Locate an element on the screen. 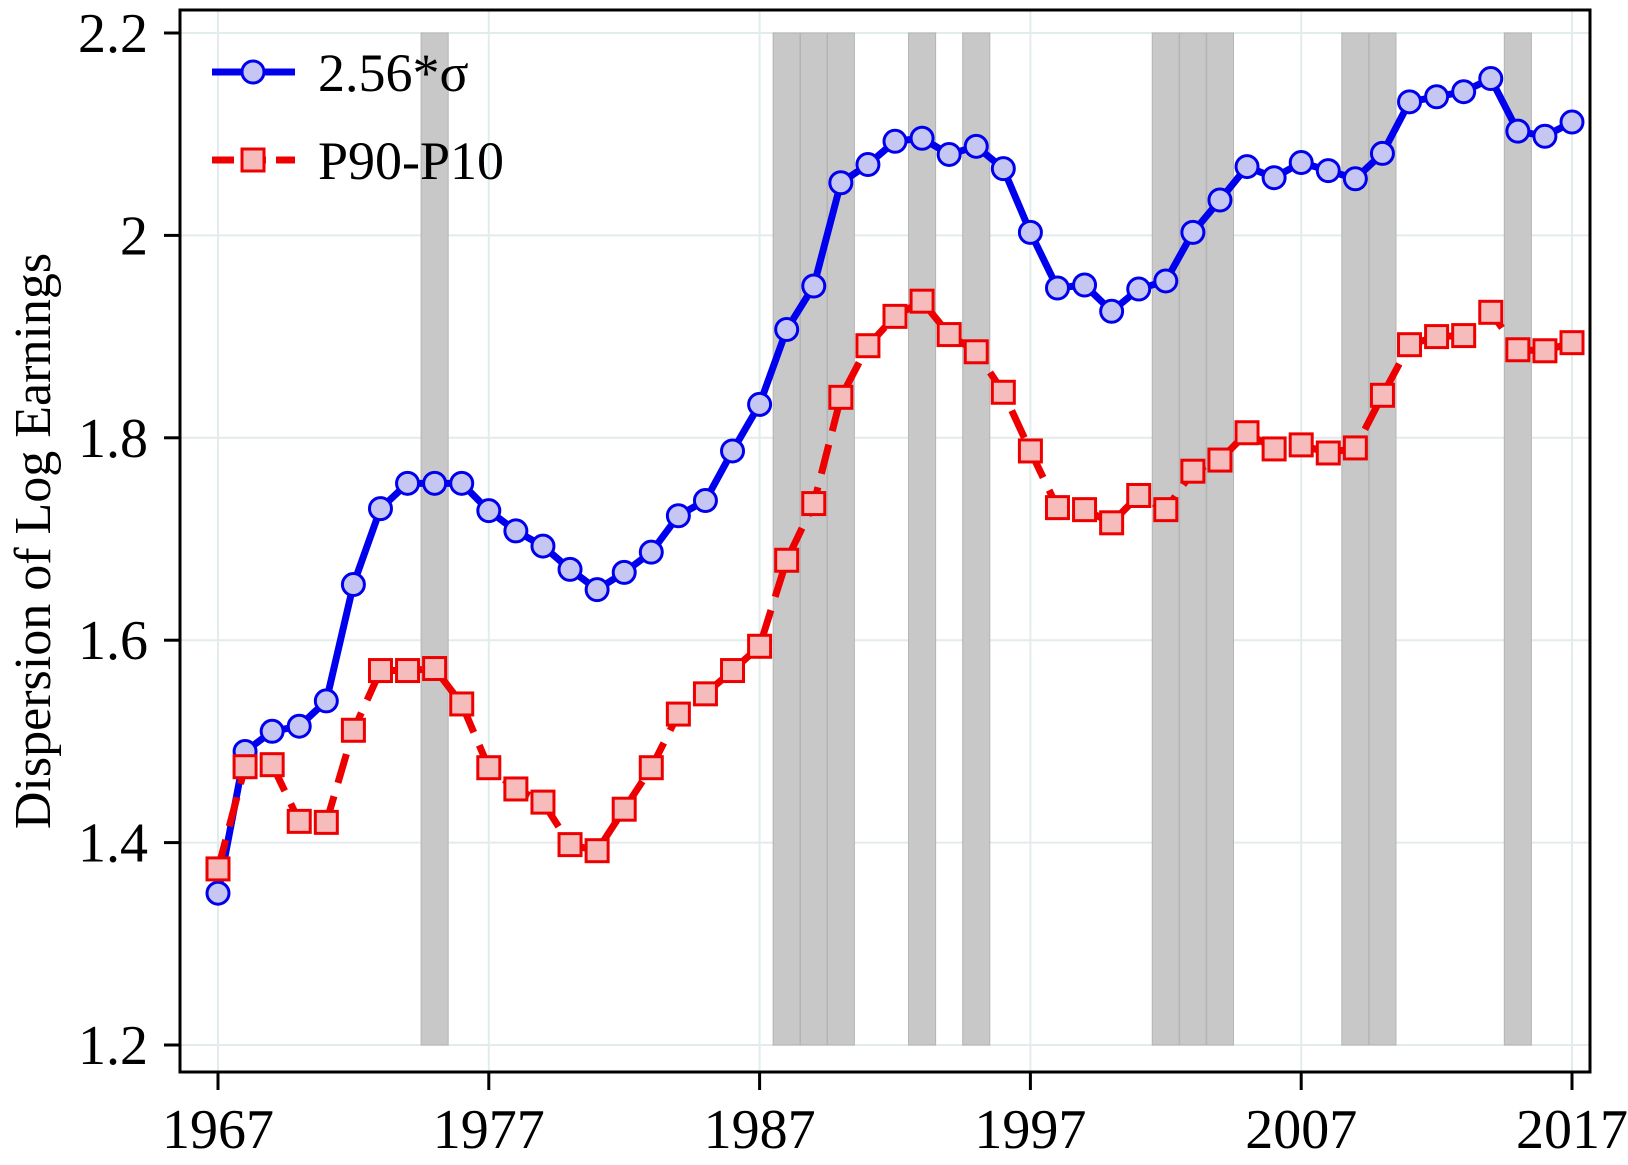 The height and width of the screenshot is (1165, 1628). legend-label: 2.56*σ is located at coordinates (393, 73).